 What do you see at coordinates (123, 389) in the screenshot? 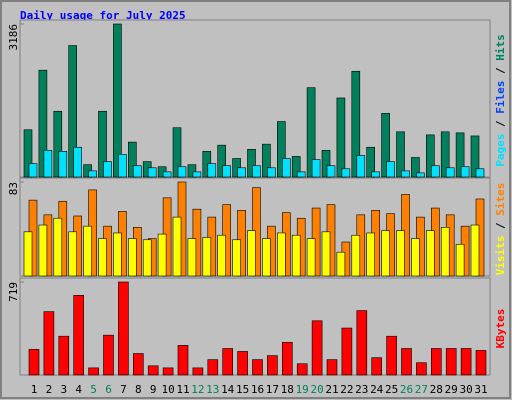
I see `x-tick-label: 7` at bounding box center [123, 389].